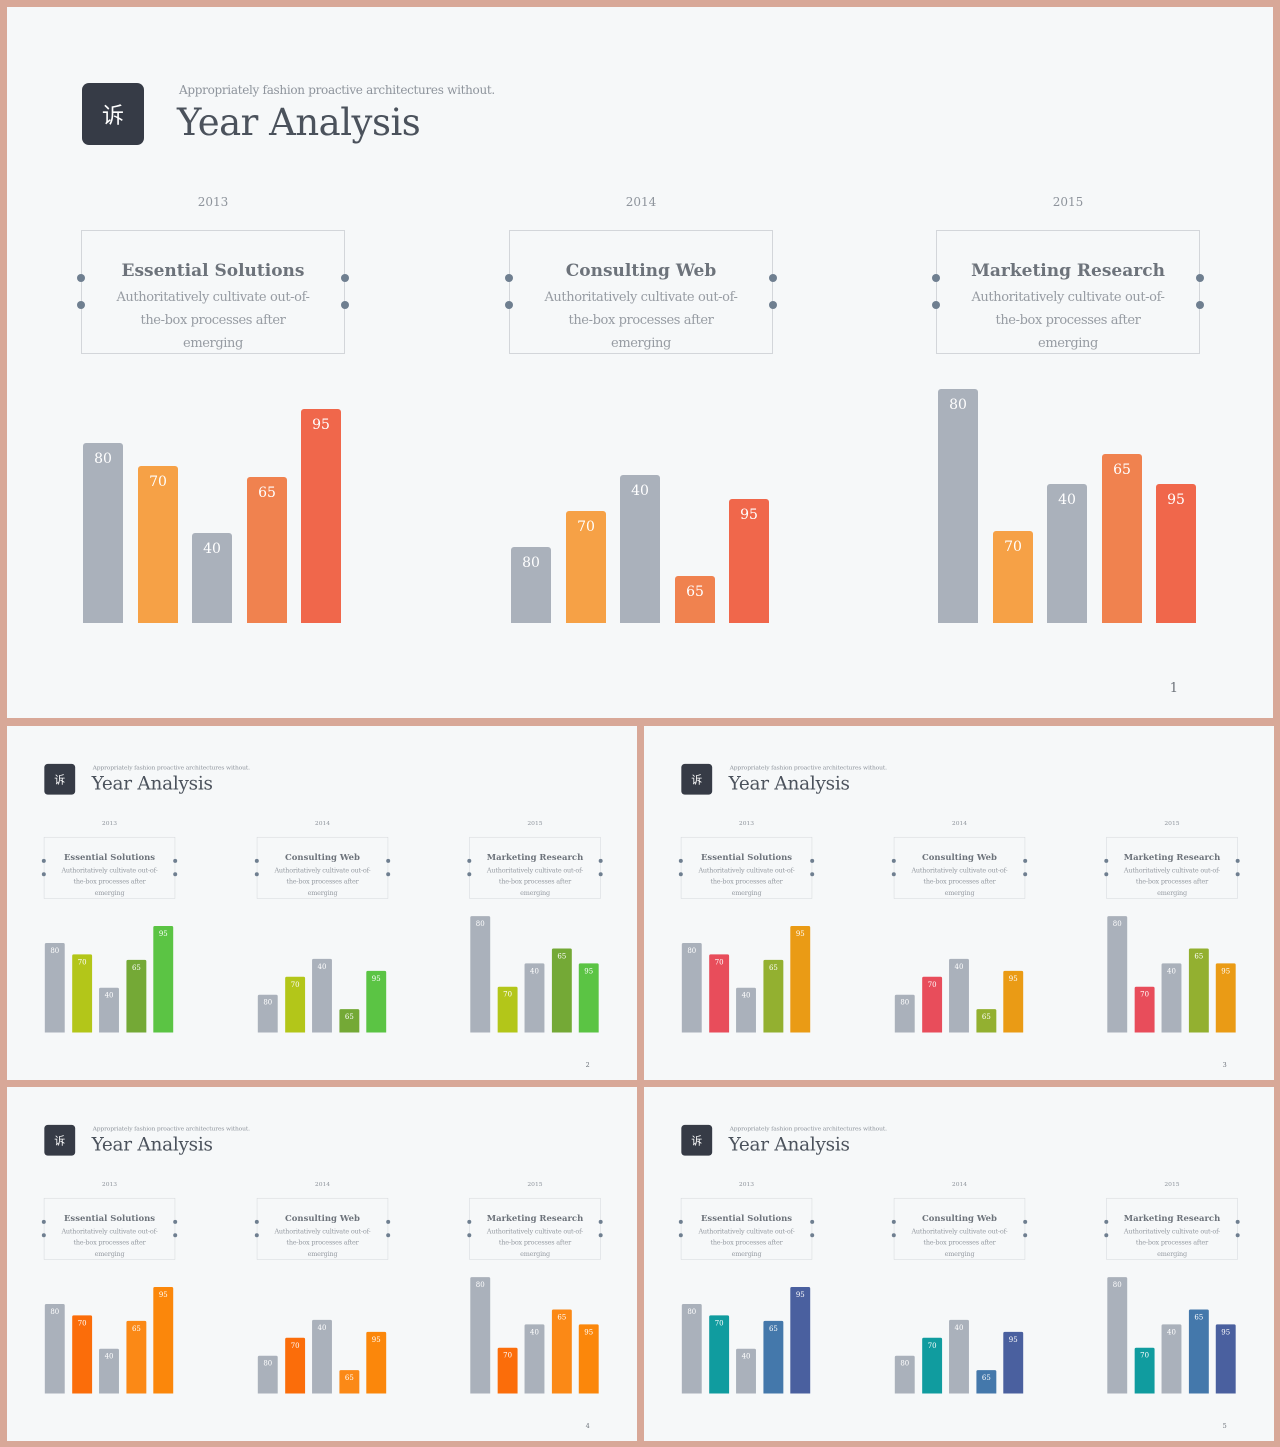 This screenshot has height=1447, width=1280. What do you see at coordinates (113, 114) in the screenshot?
I see `logo-icon: 诉` at bounding box center [113, 114].